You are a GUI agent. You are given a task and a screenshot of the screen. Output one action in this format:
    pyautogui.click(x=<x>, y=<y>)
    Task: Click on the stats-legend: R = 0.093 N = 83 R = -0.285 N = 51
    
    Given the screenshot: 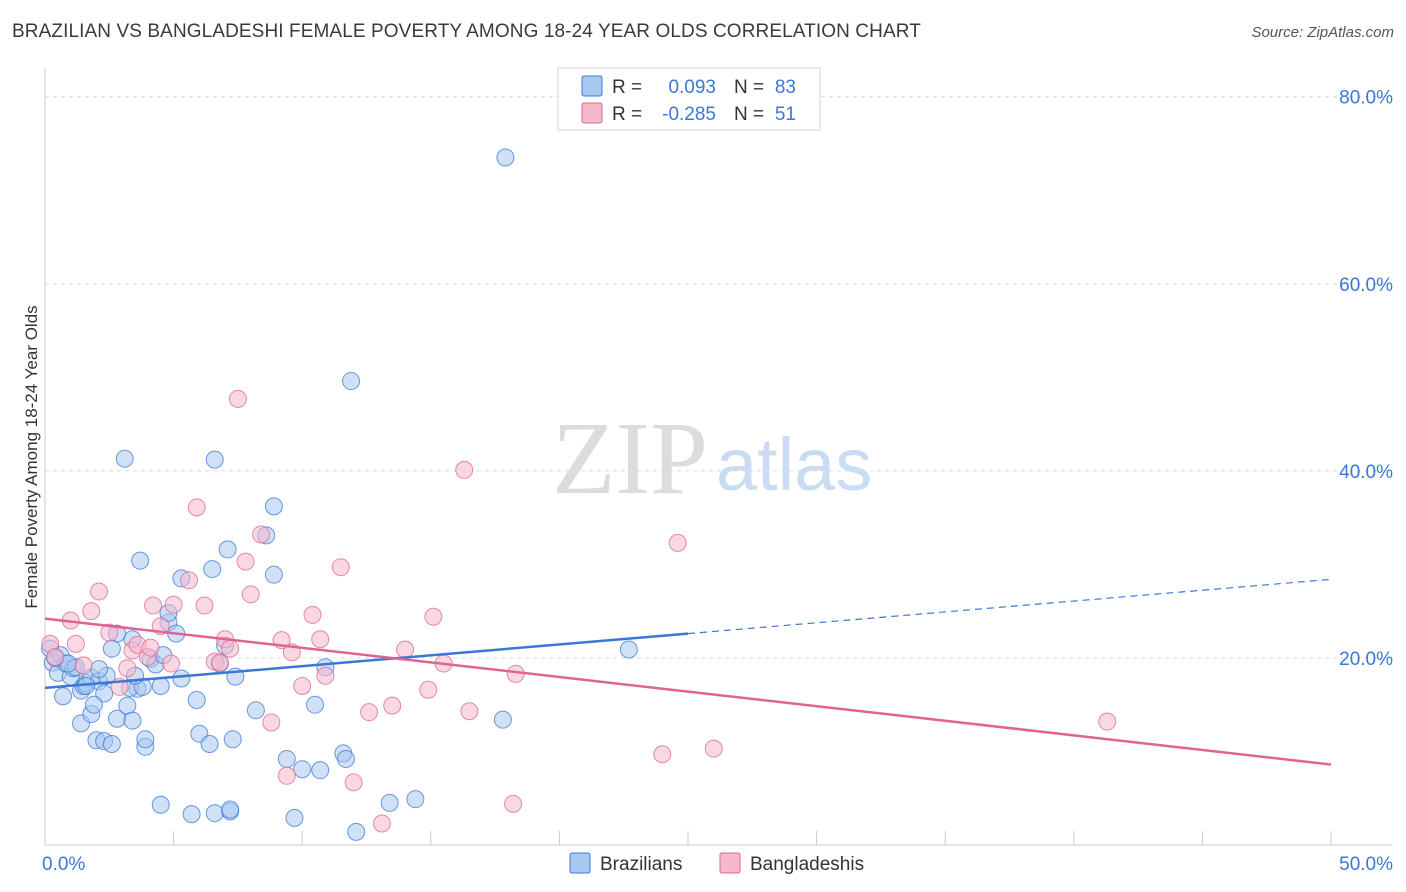 What is the action you would take?
    pyautogui.click(x=689, y=99)
    